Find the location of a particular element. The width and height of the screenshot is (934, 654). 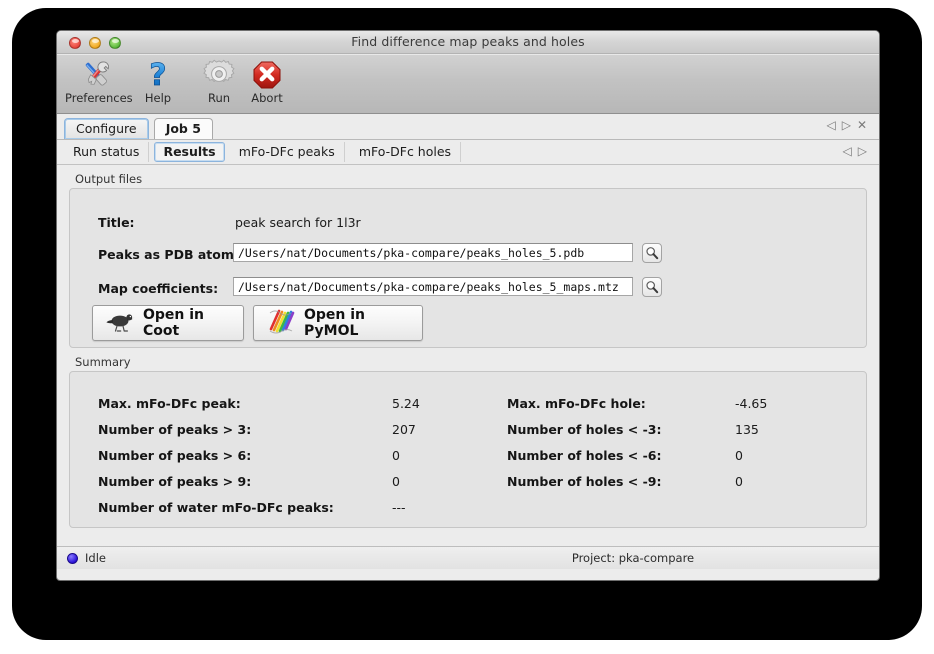

preferences-label: Preferences is located at coordinates (99, 98).